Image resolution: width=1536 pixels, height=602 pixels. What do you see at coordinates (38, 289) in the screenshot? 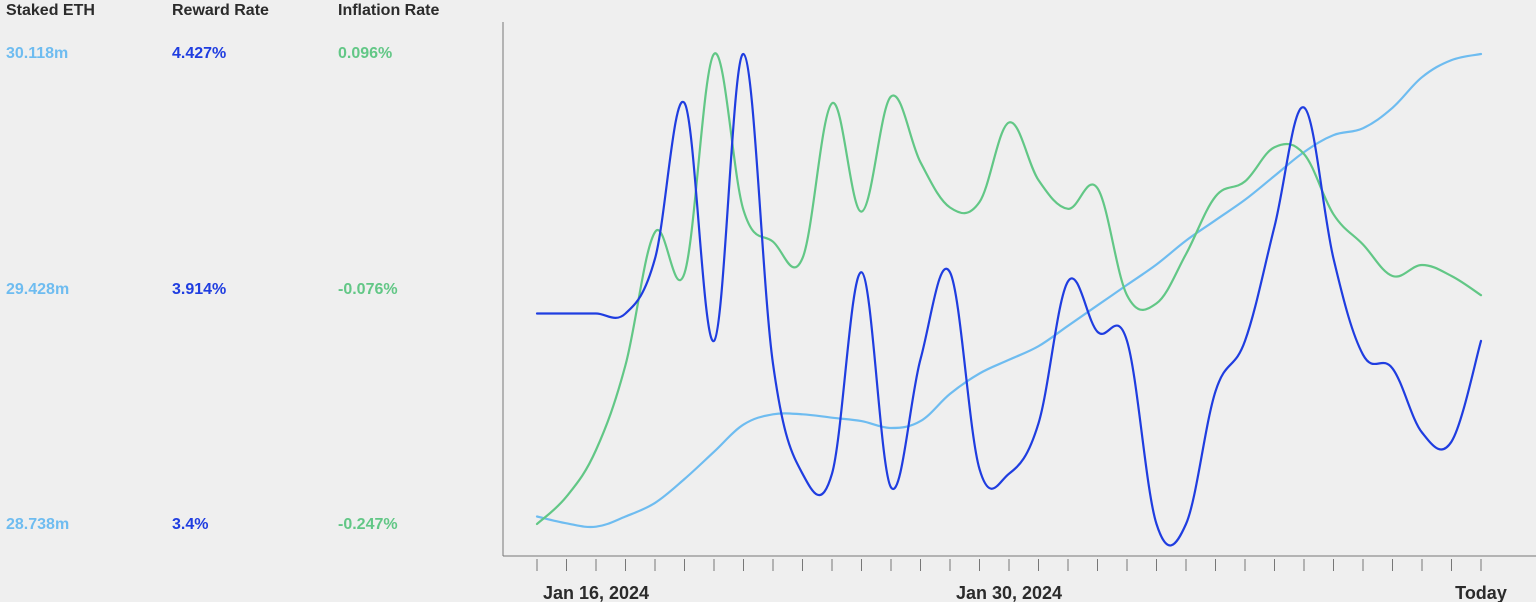
I see `staked-eth-mid: 29.428m` at bounding box center [38, 289].